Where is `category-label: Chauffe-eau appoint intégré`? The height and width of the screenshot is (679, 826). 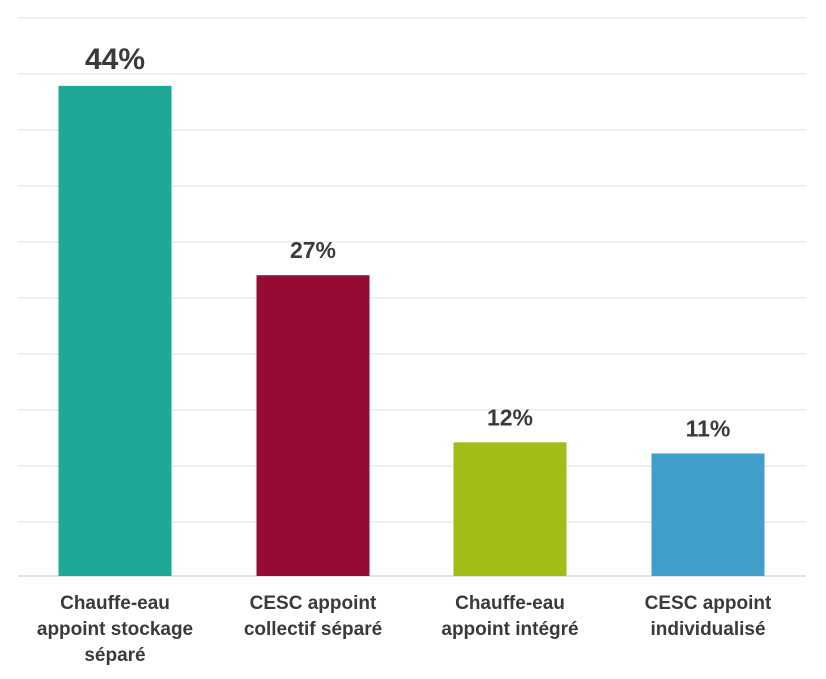 category-label: Chauffe-eau appoint intégré is located at coordinates (509, 616).